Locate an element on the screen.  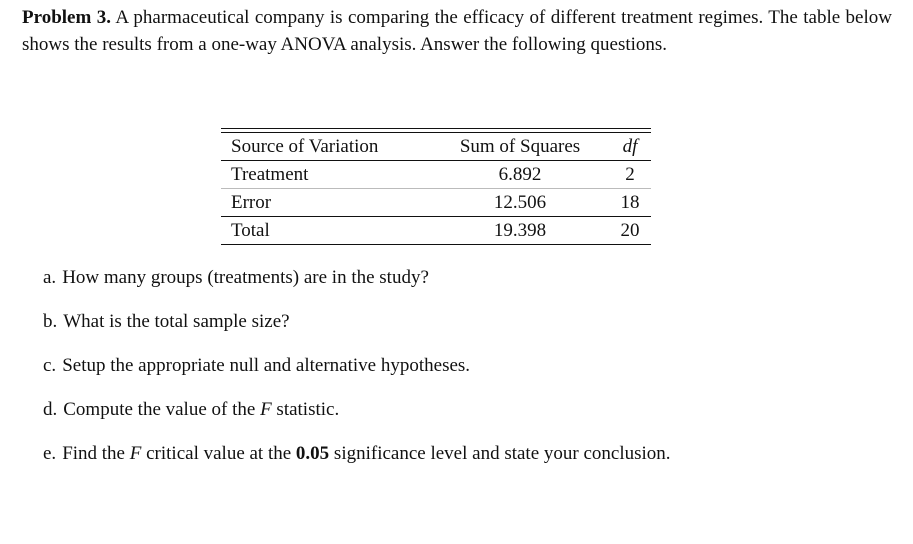
table-header-row: Source of Variation Sum of Squares df is located at coordinates (436, 146).